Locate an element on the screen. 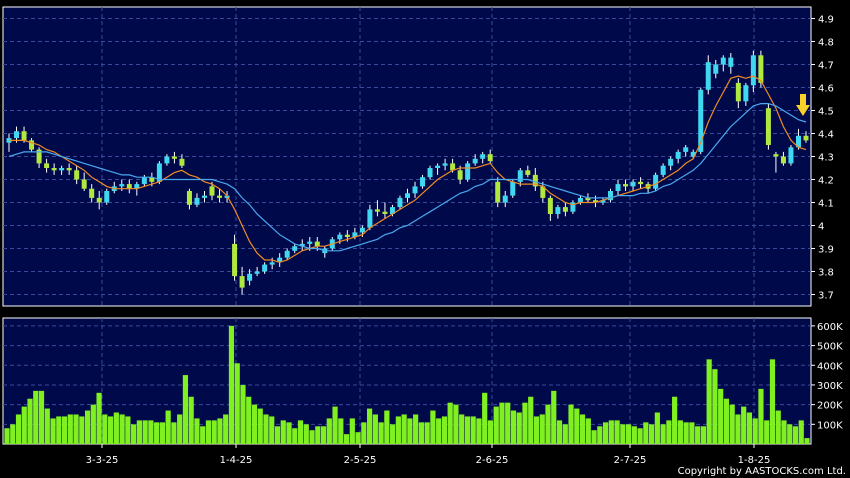 This screenshot has width=850, height=478. date-tick-label: 1-8-25 is located at coordinates (754, 460).